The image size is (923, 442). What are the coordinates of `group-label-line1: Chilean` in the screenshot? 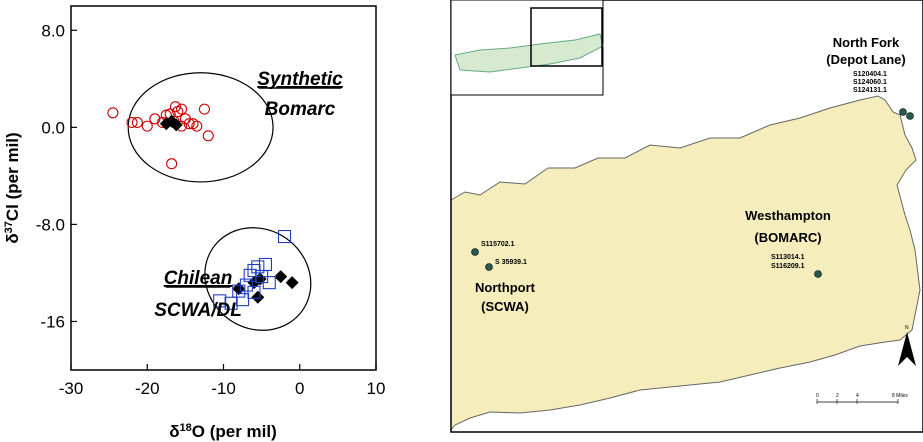 It's located at (198, 278).